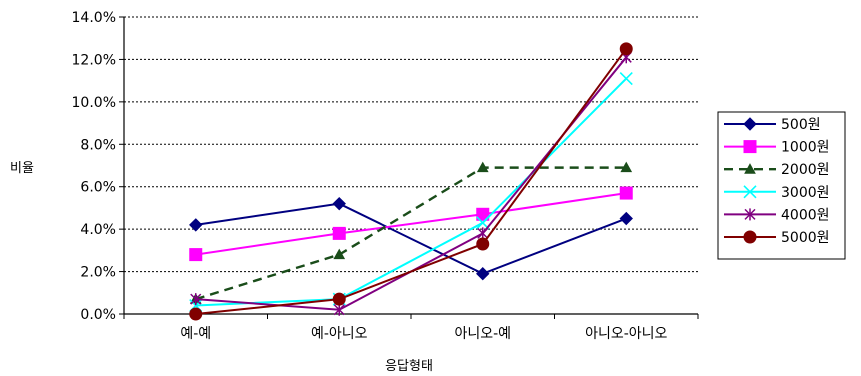 This screenshot has width=861, height=376. I want to click on legend-entry: 5000원, so click(777, 238).